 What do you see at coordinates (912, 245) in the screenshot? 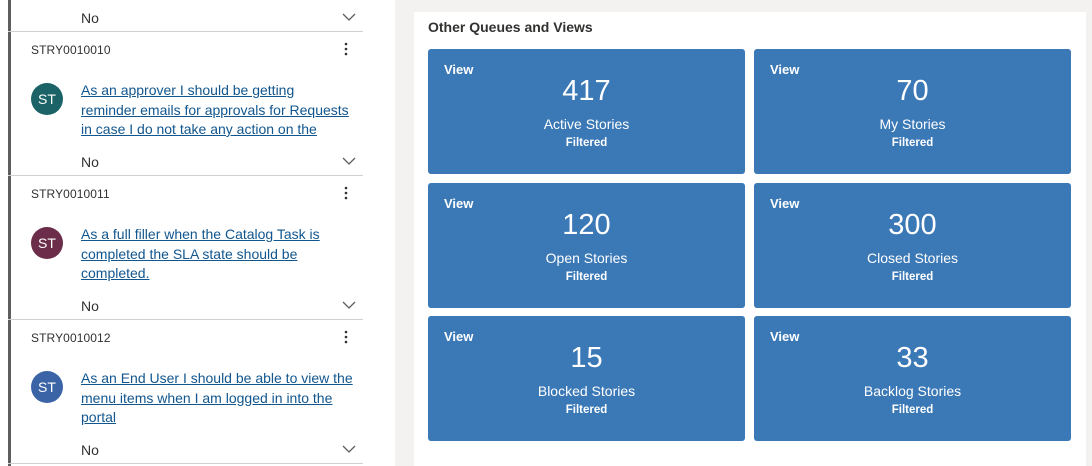
I see `queue-tile-closed-stories: View 300 Closed Stories Filtered` at bounding box center [912, 245].